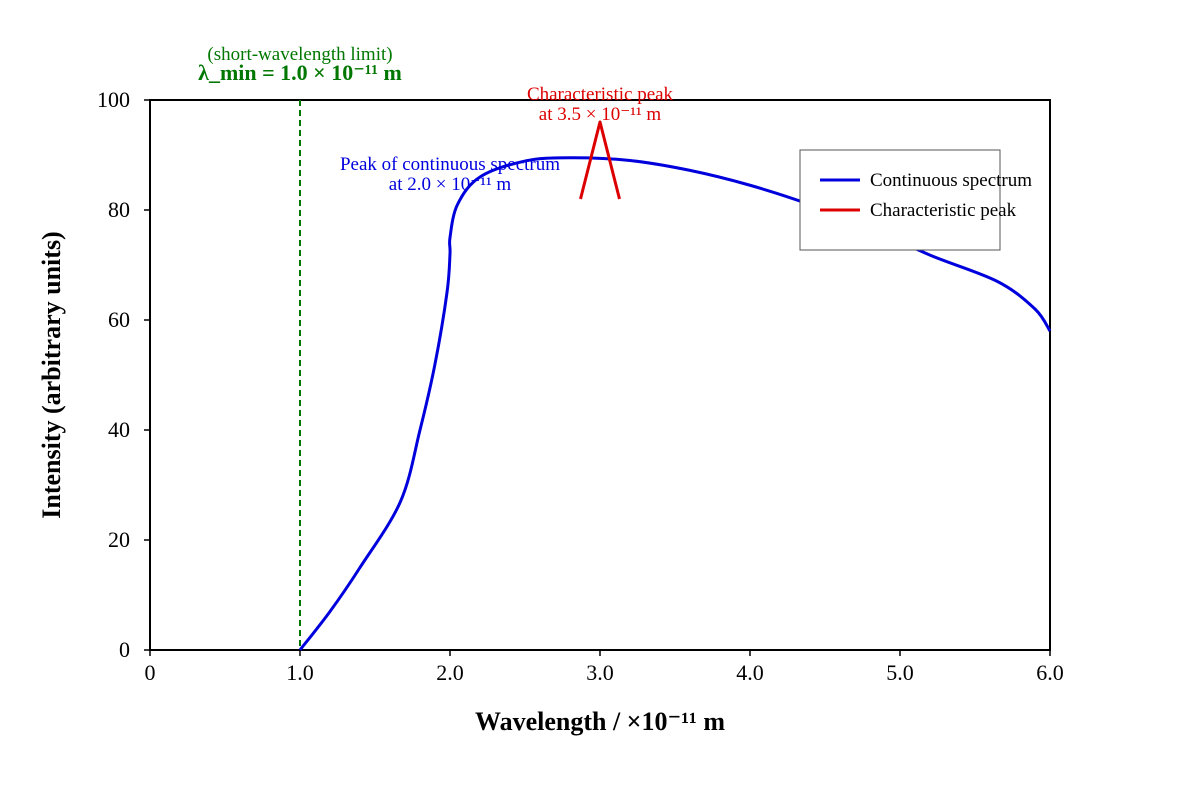 The height and width of the screenshot is (805, 1200). I want to click on x-tick-label: 5.0, so click(900, 672).